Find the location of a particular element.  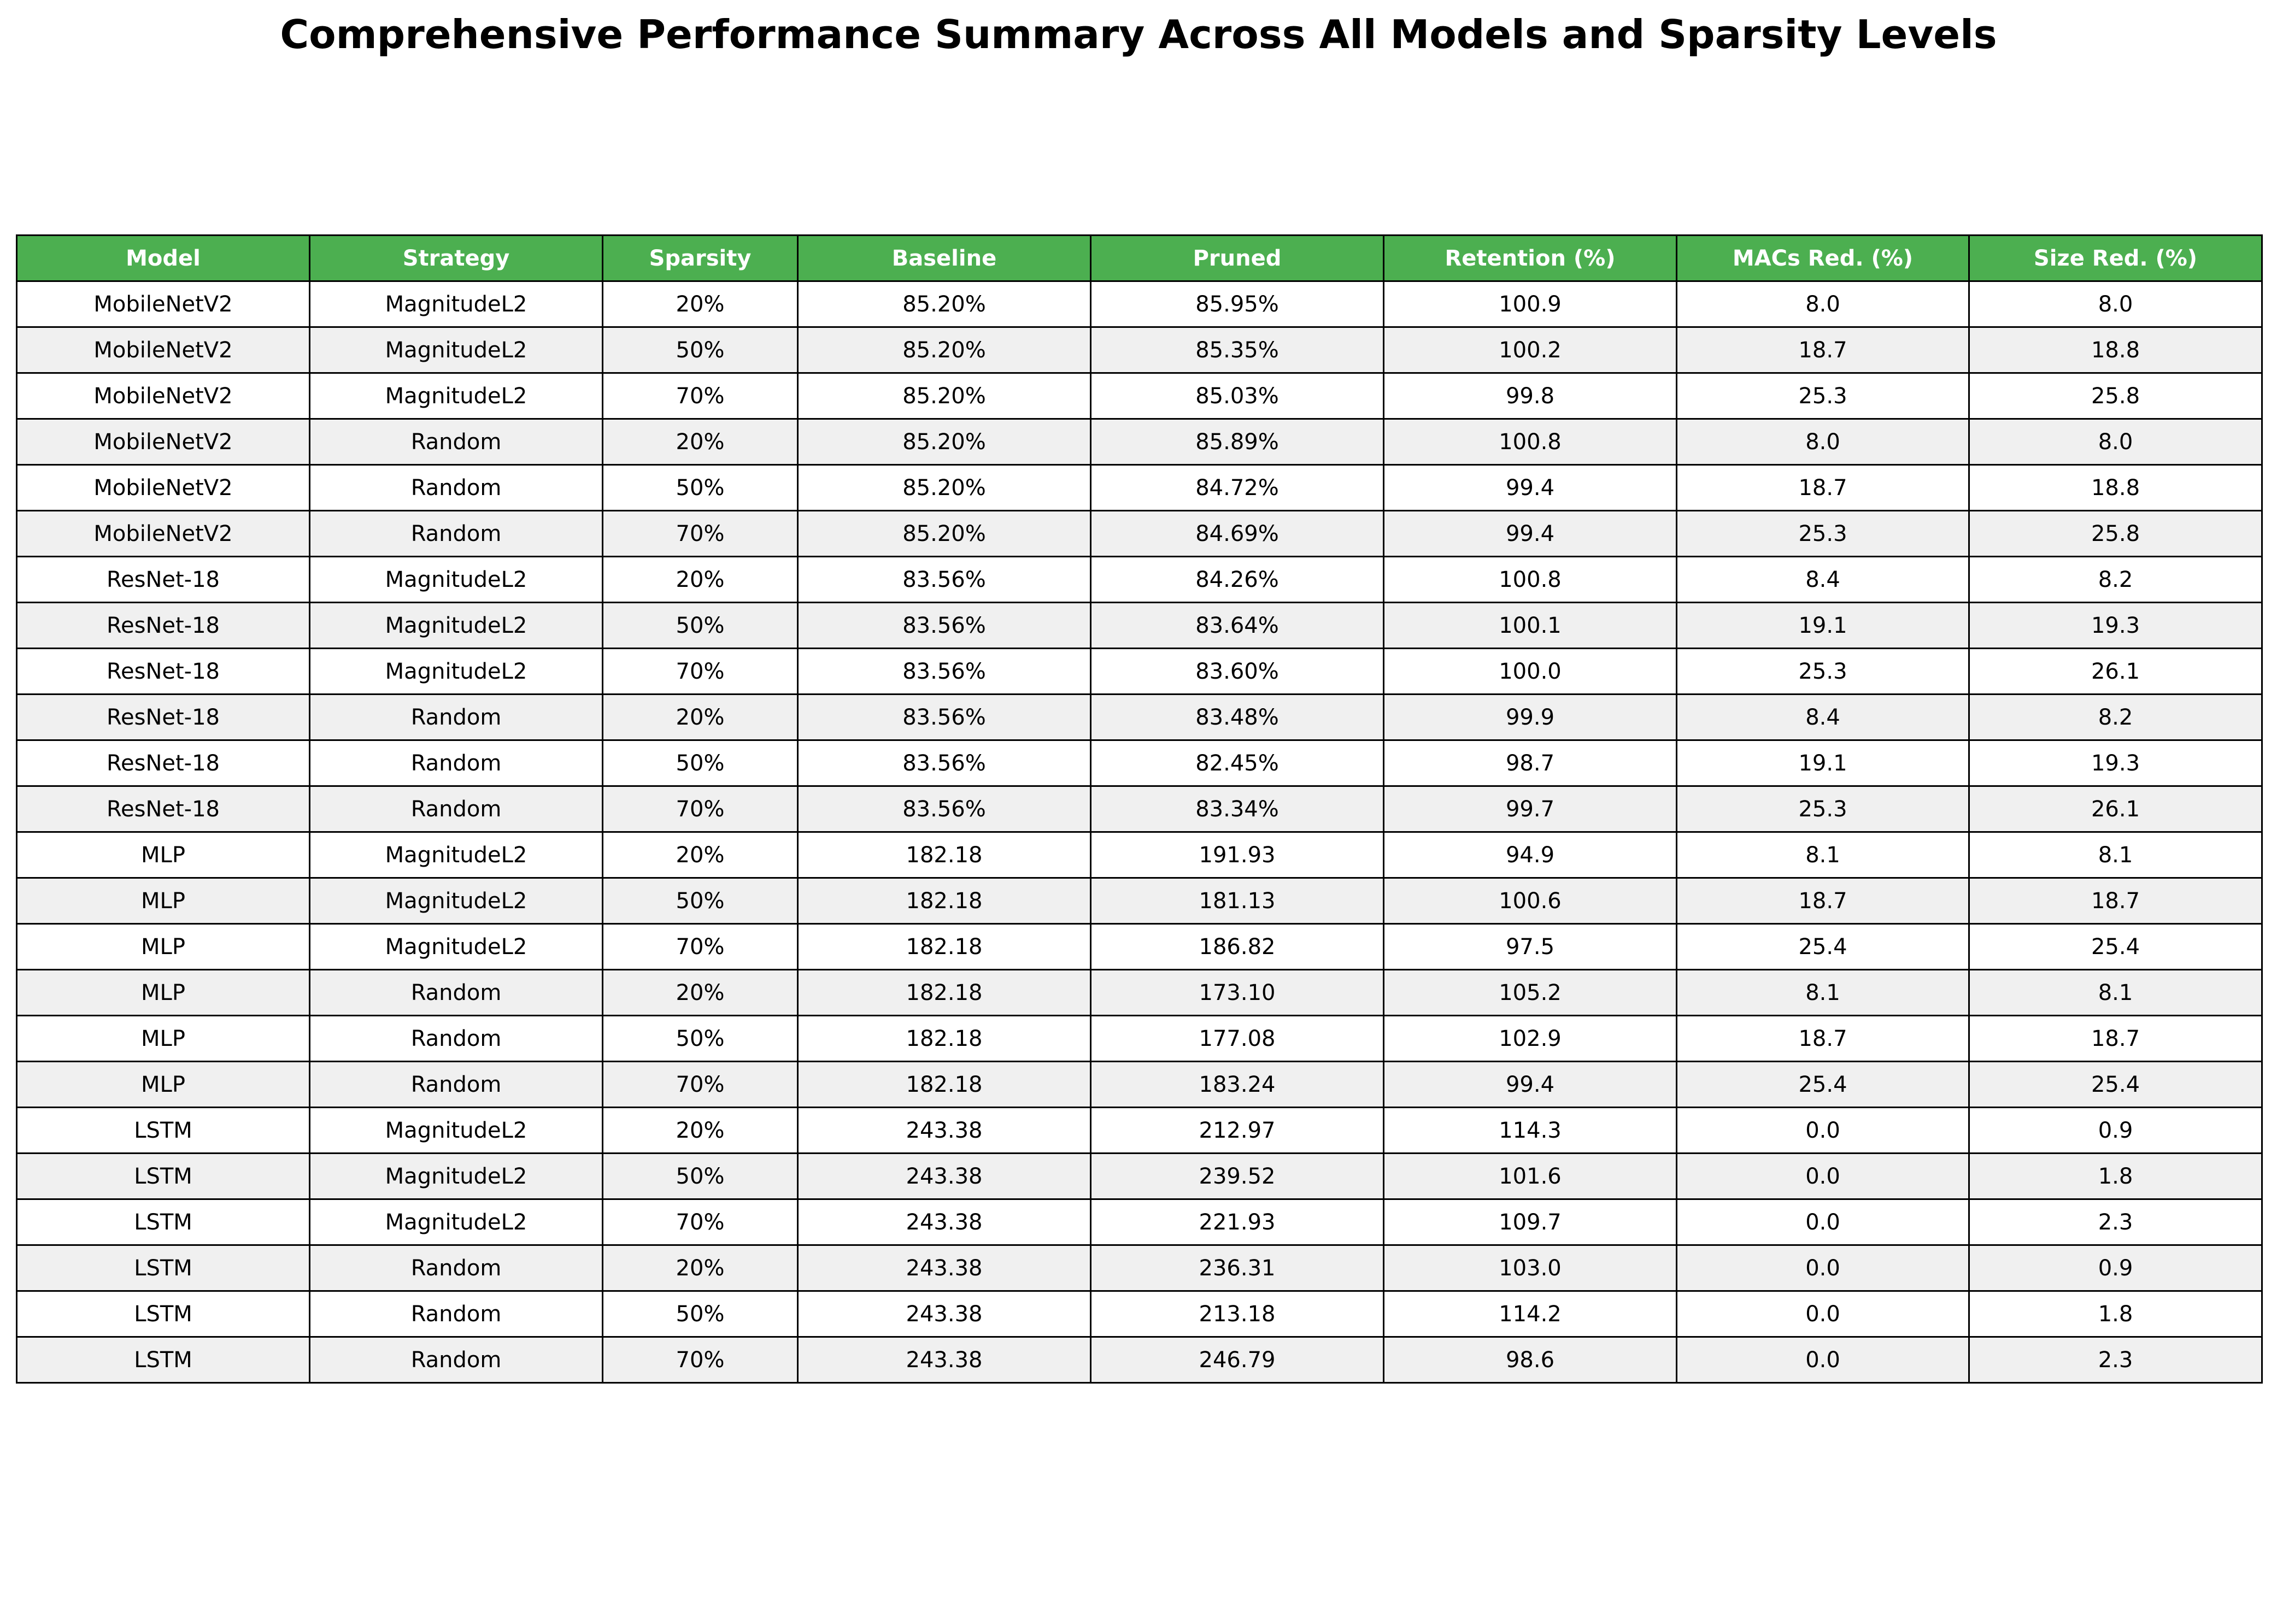

cell-pruned: 85.95% is located at coordinates (1237, 304).